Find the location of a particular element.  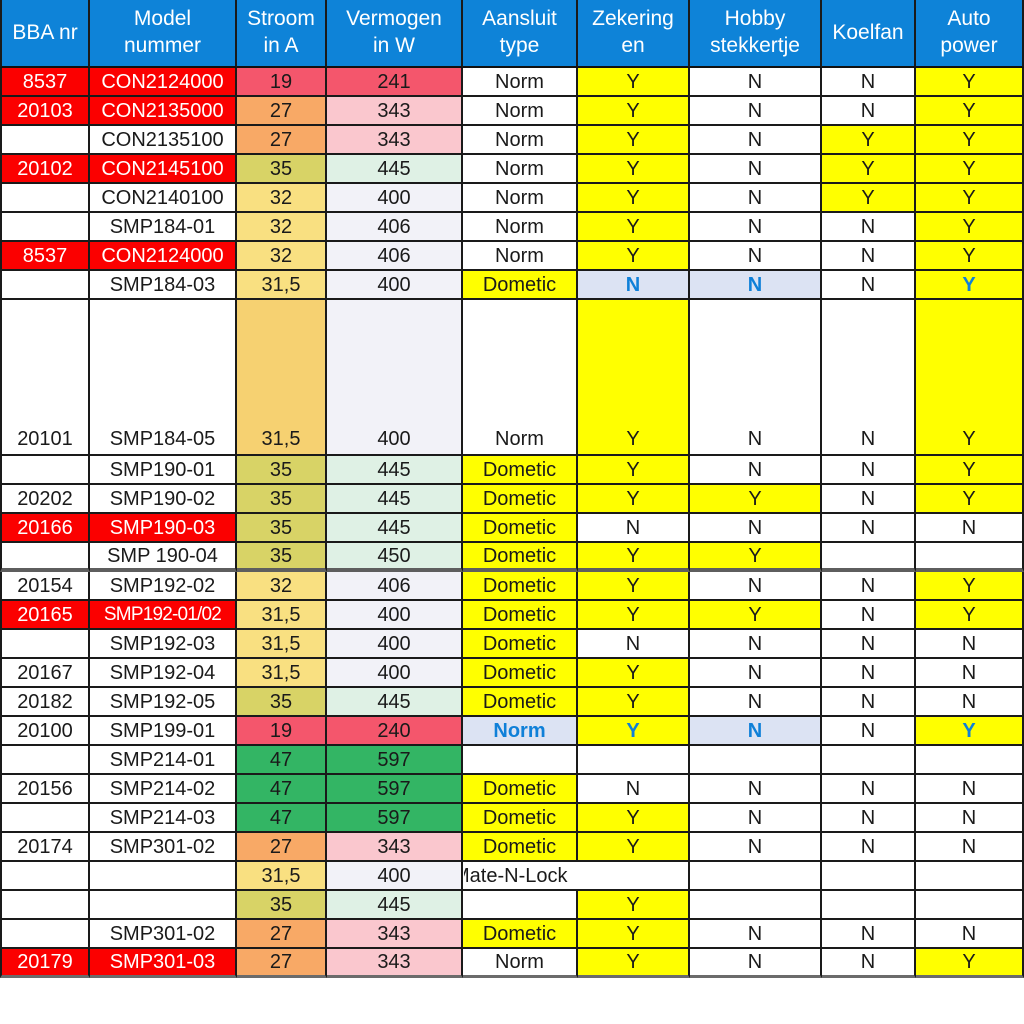

cell-model-nummer: SMP192-02 is located at coordinates (163, 586).